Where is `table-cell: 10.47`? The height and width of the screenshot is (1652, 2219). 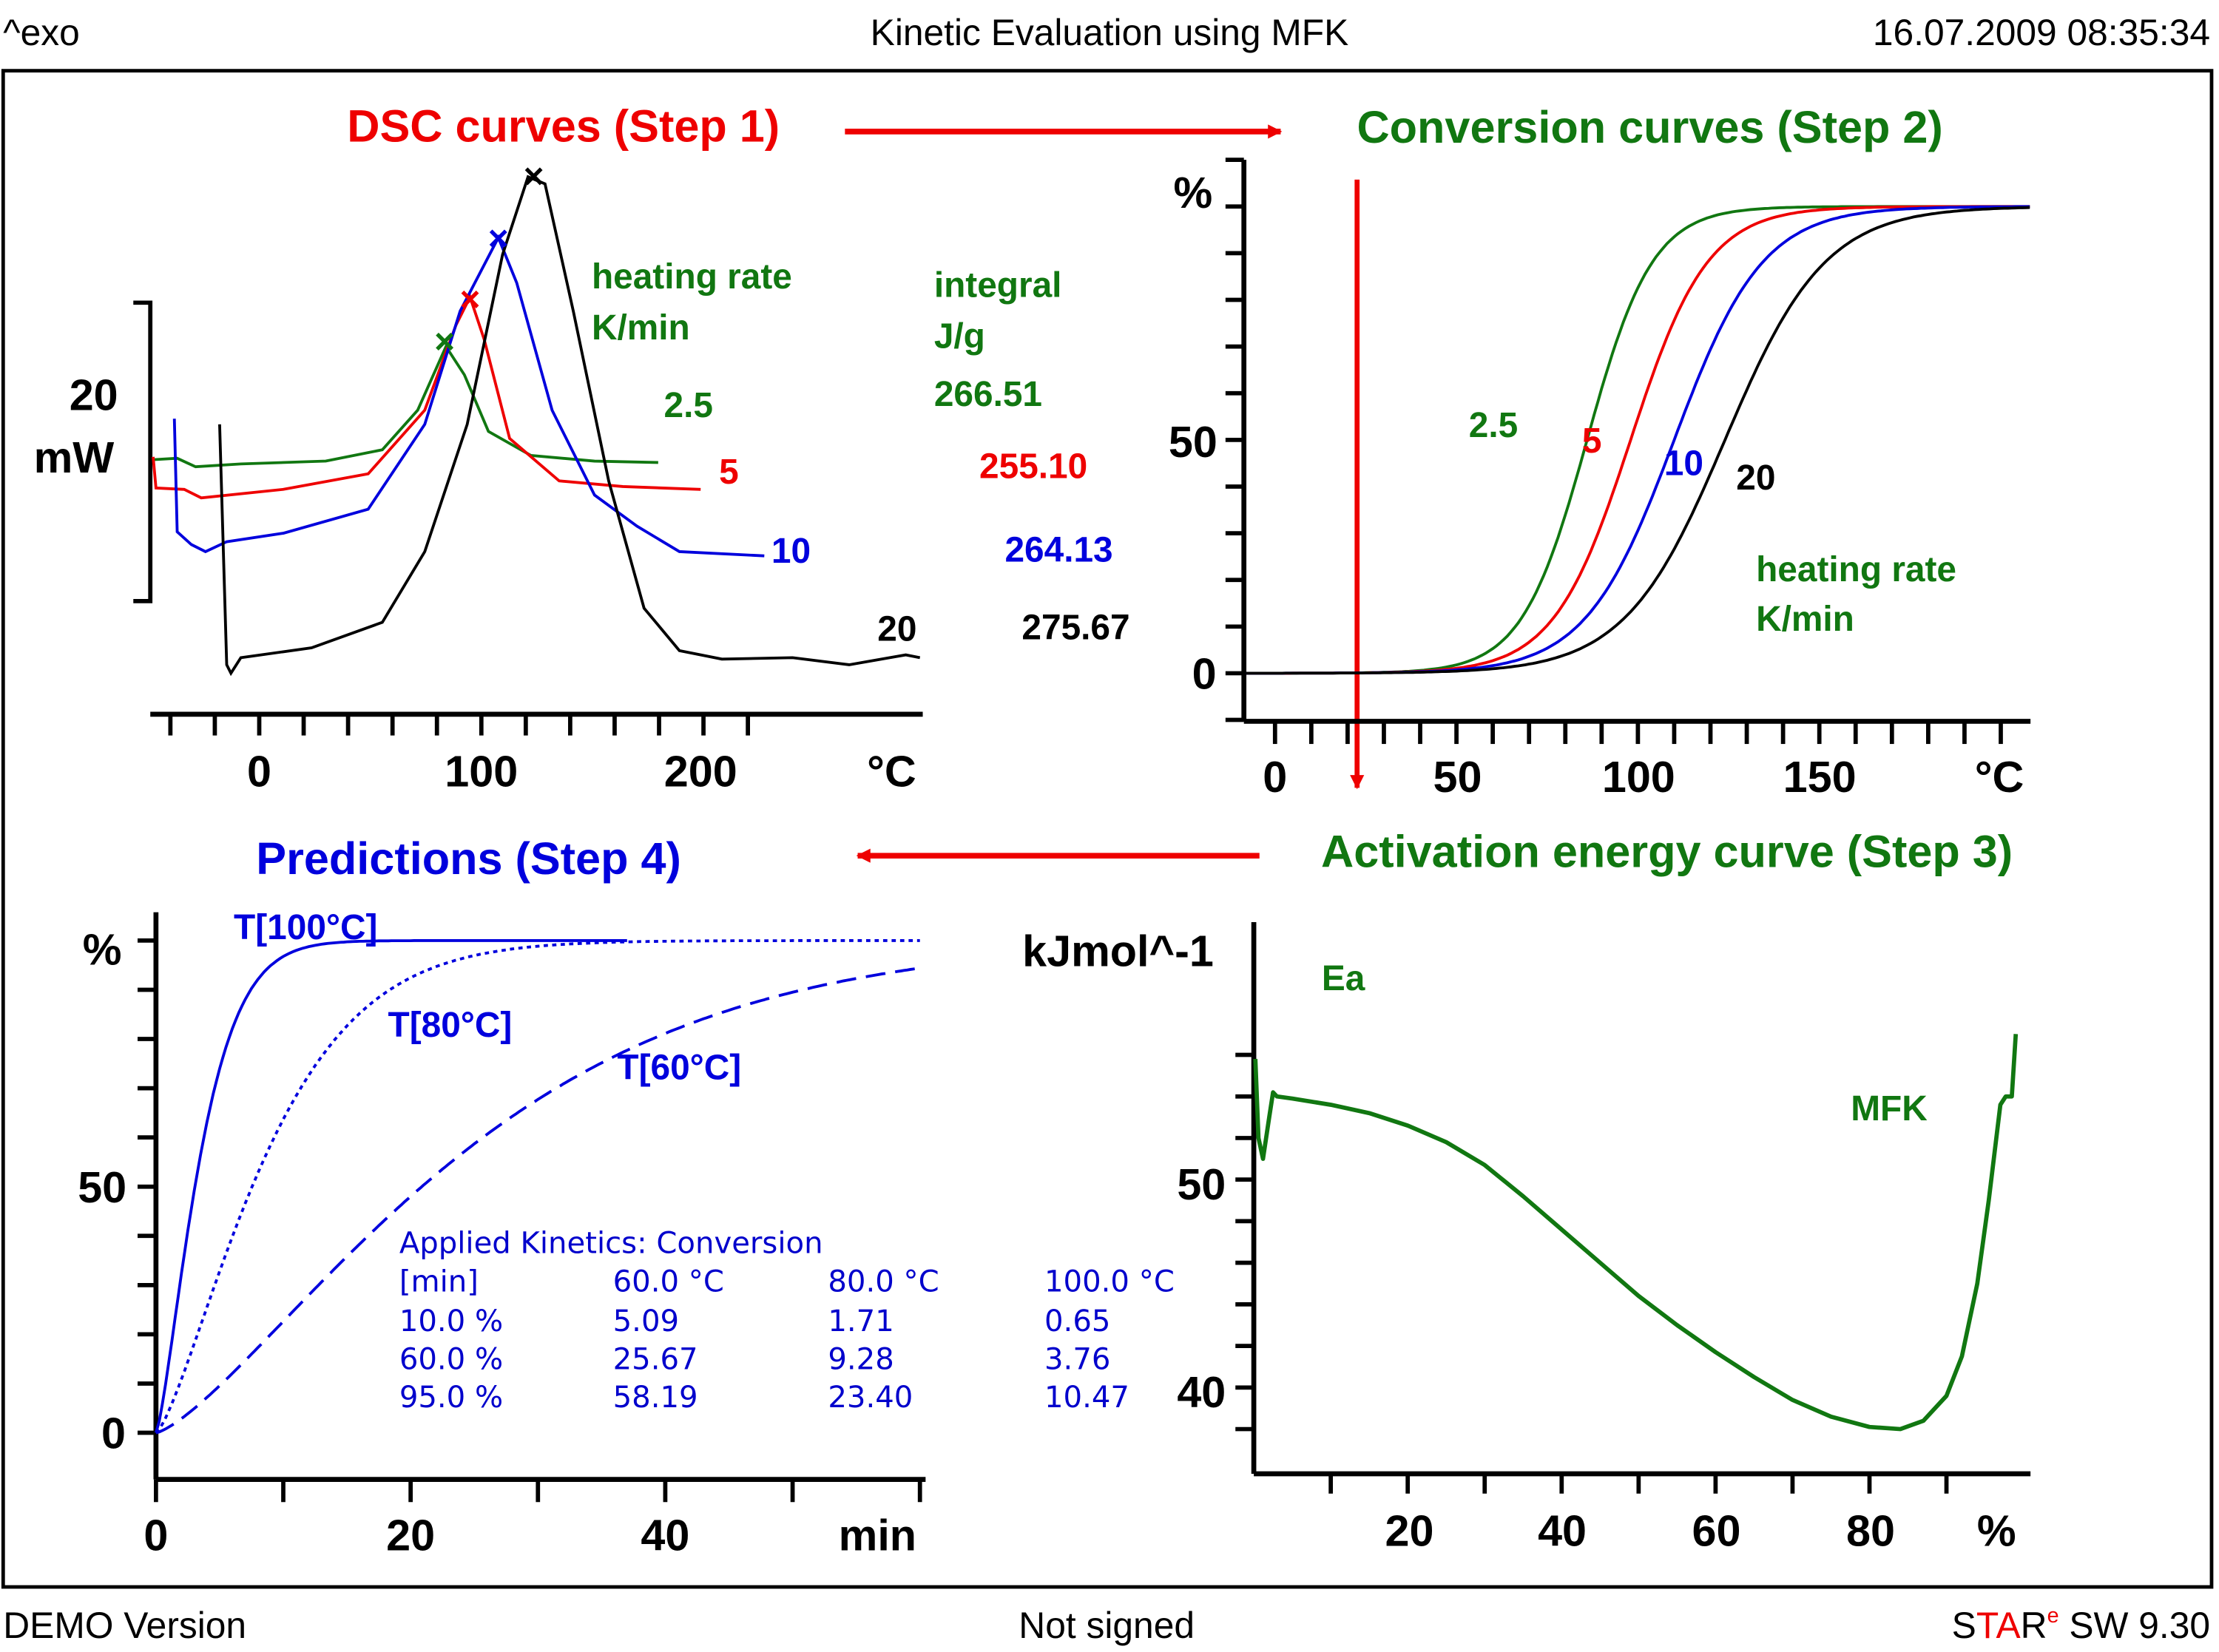 table-cell: 10.47 is located at coordinates (1086, 1398).